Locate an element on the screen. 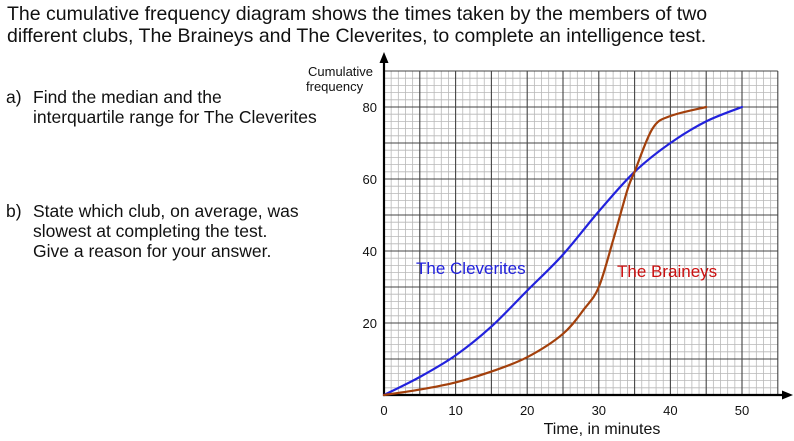  x-tick-labels: 0 10 20 30 40 50 is located at coordinates (564, 410).